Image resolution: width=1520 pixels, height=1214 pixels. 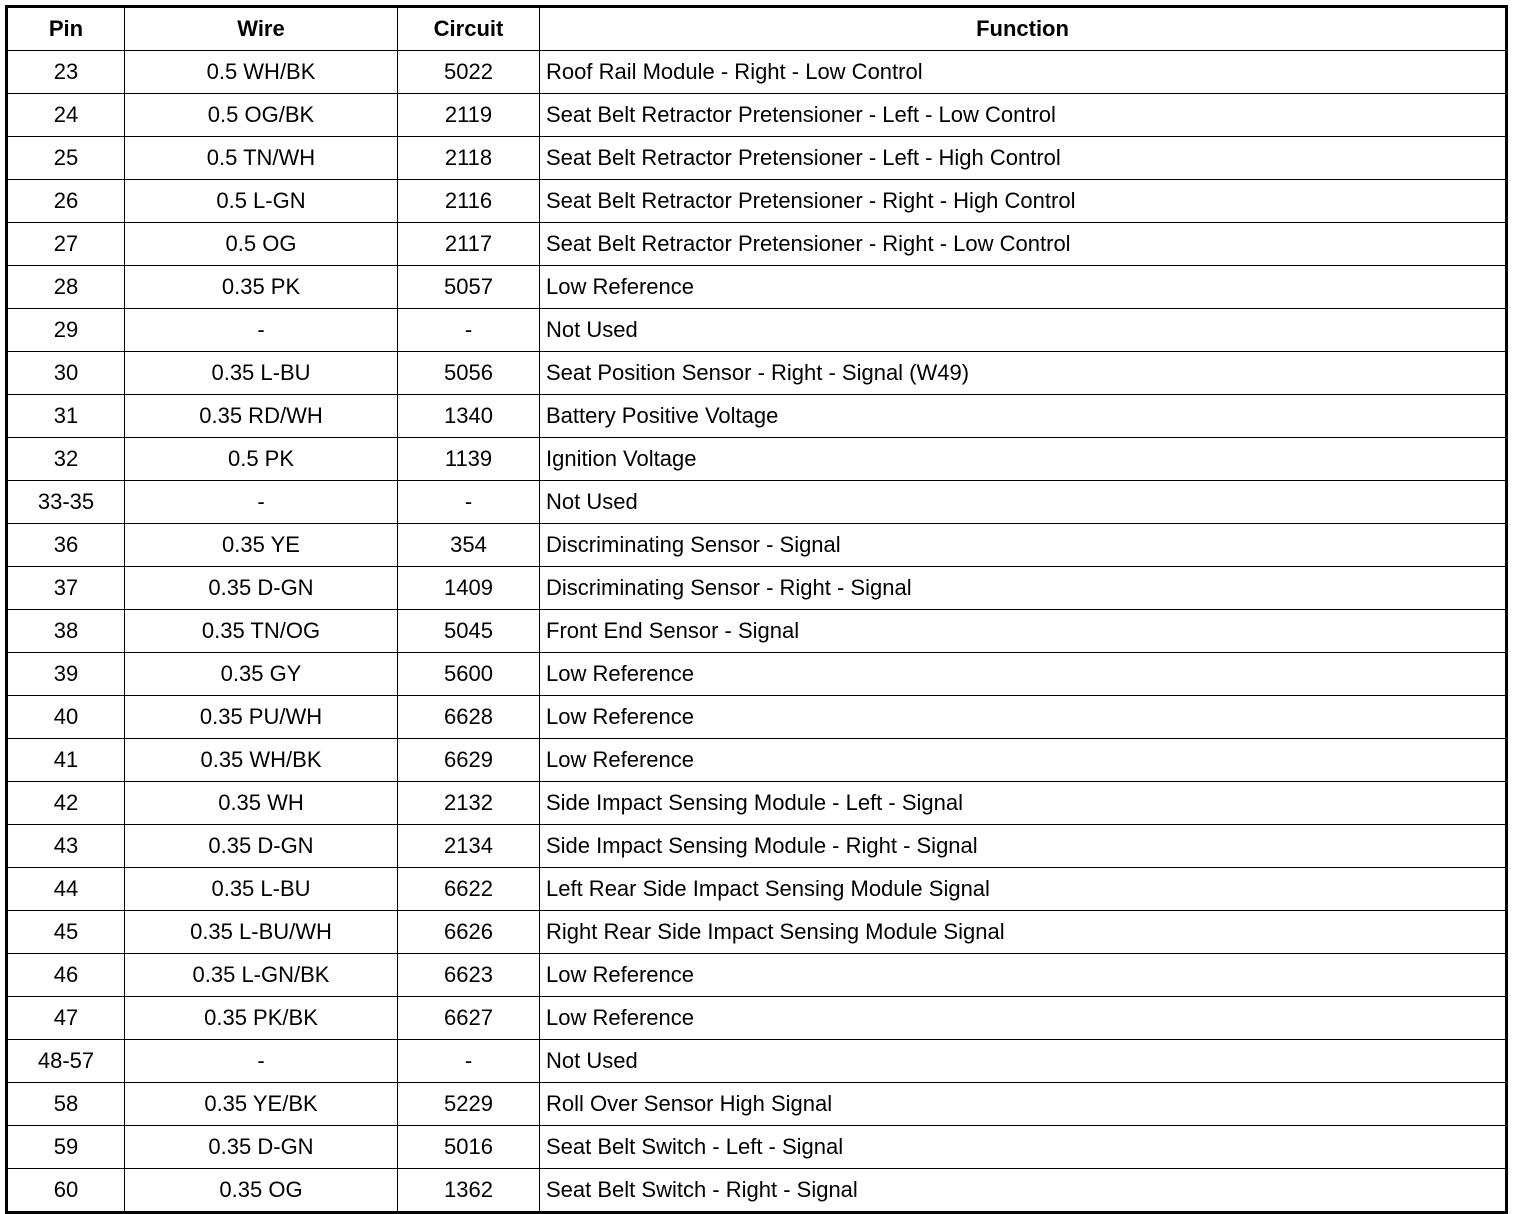 What do you see at coordinates (1023, 1190) in the screenshot?
I see `cell-function: Seat Belt Switch - Right - Signal` at bounding box center [1023, 1190].